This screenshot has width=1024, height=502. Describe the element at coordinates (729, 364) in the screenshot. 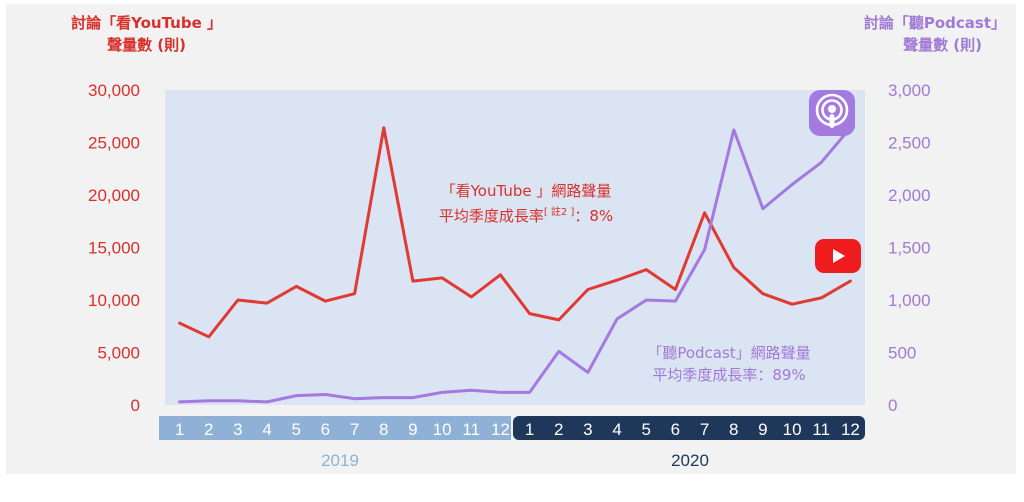

I see `podcast-growth-annotation: 「聽Podcast」網路聲量 平均季度成長率：89%` at that location.